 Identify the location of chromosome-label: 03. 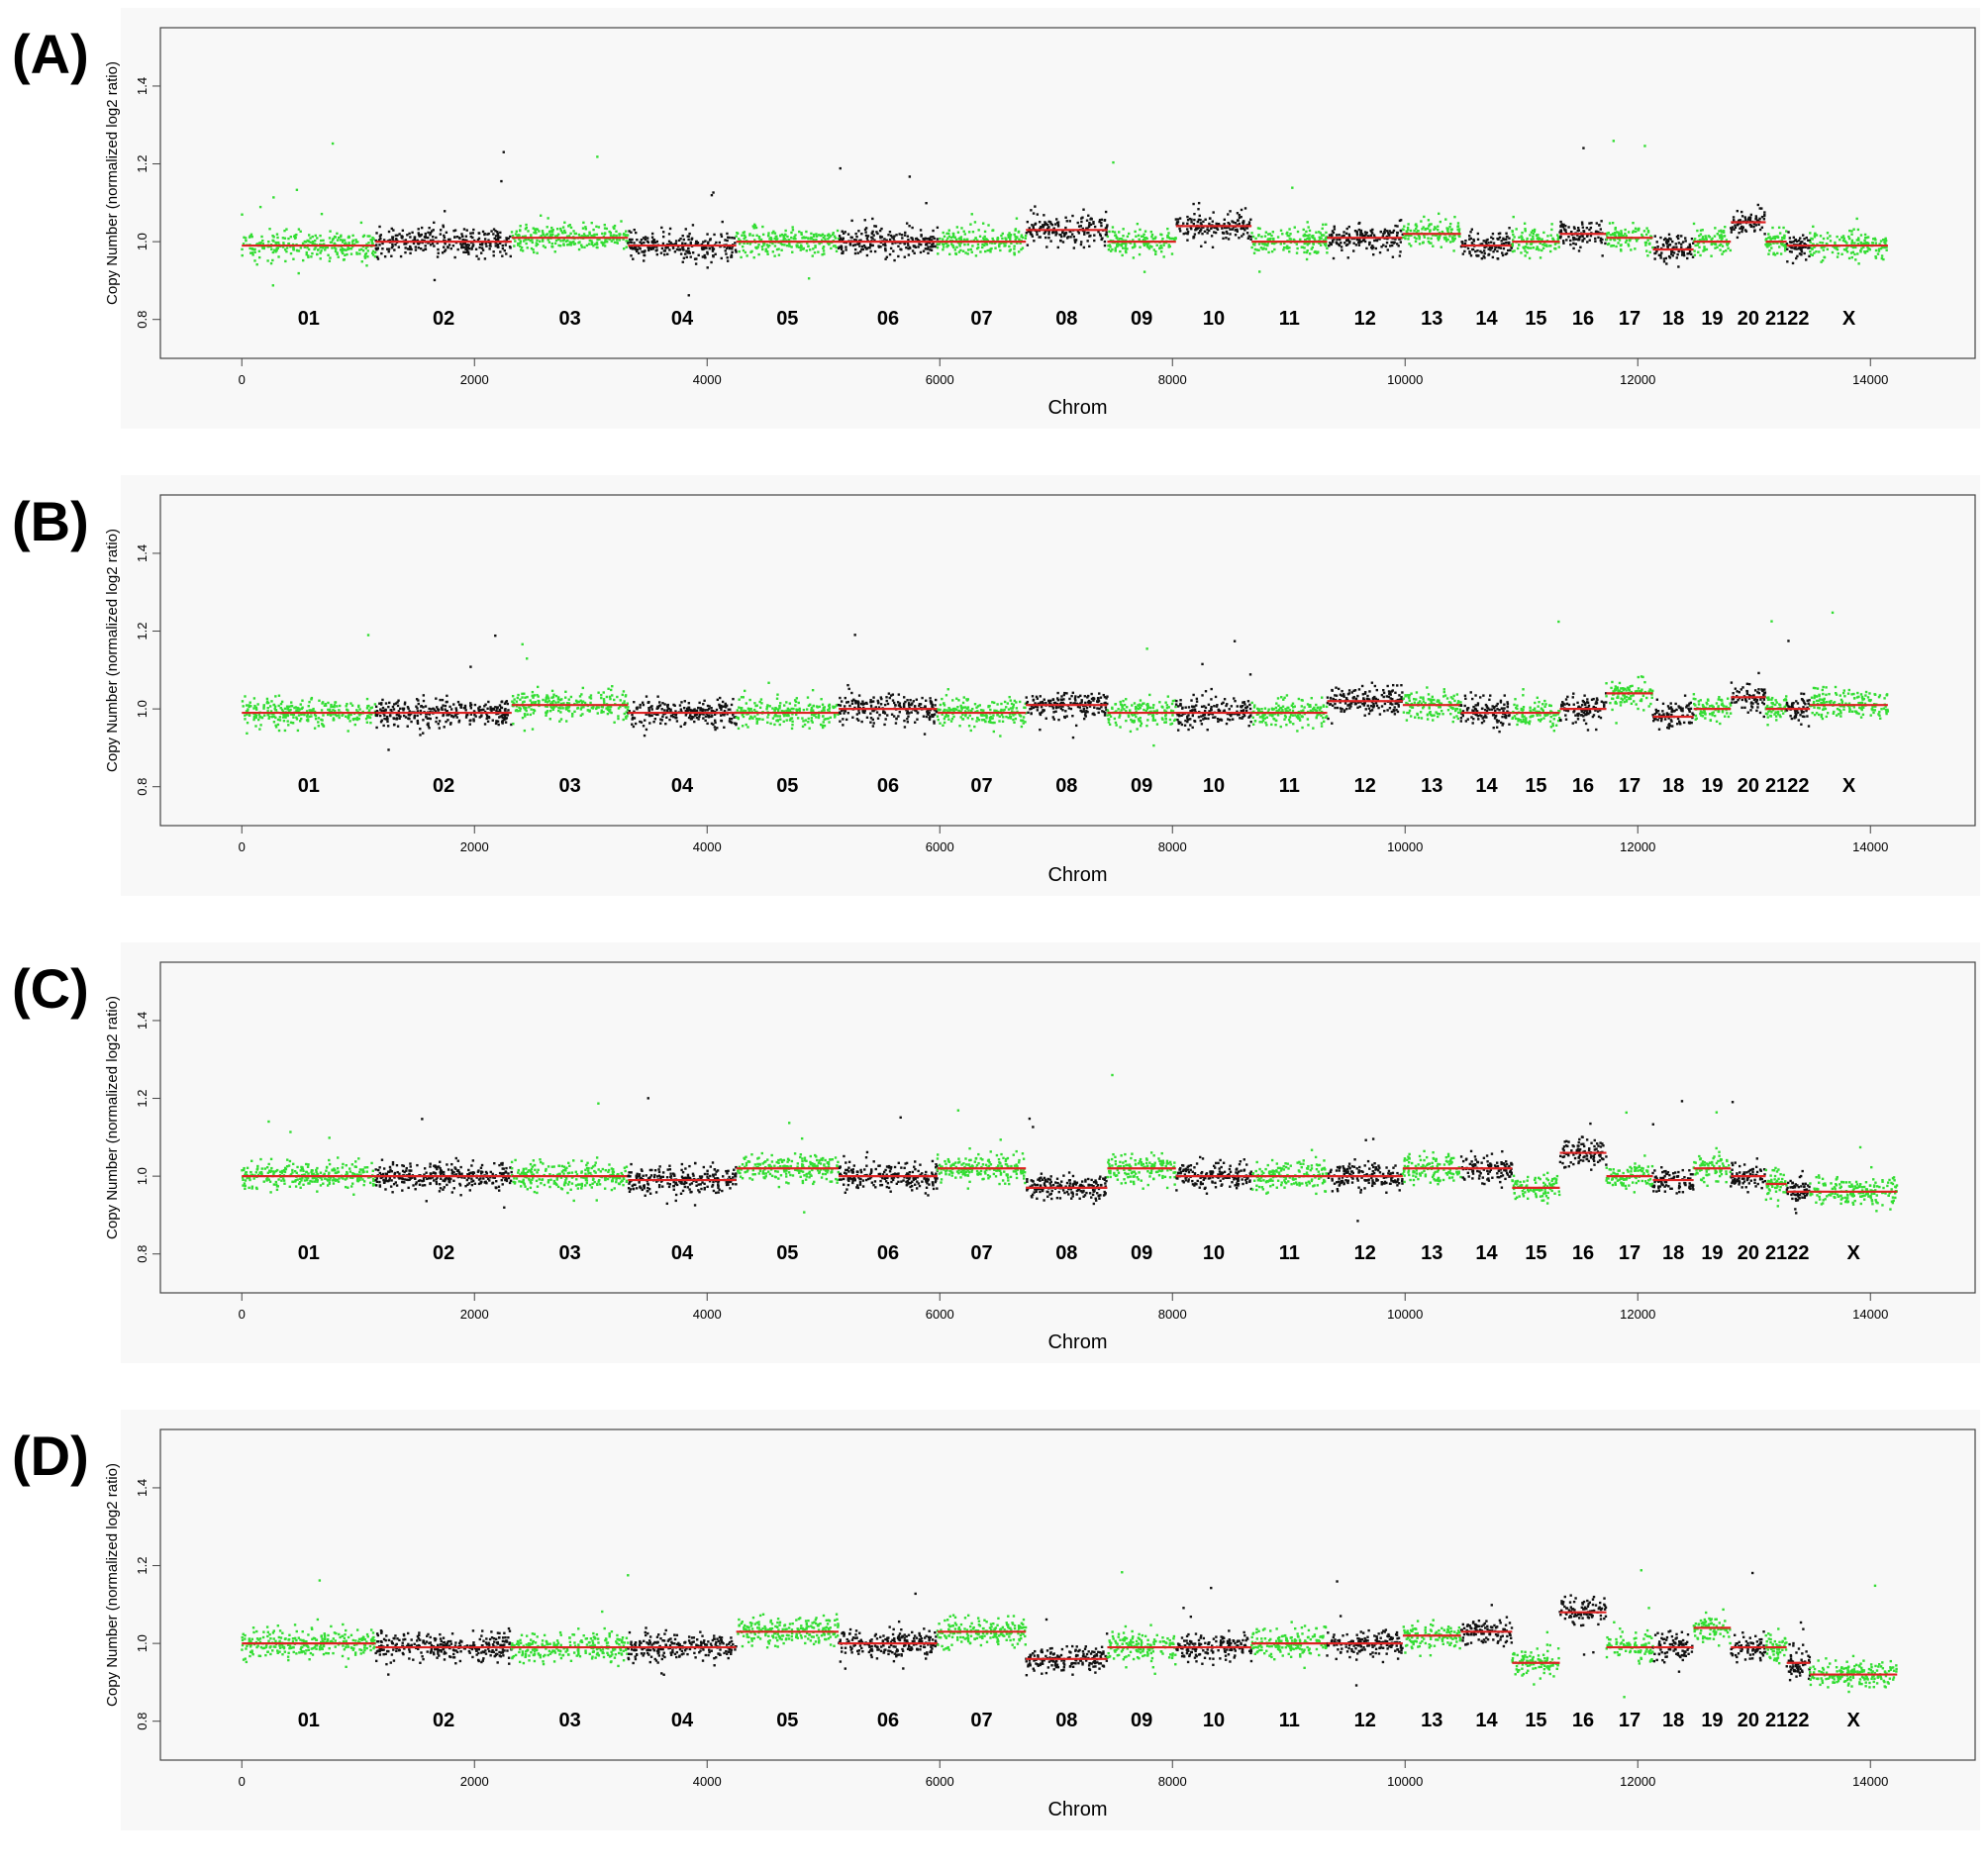
(569, 319).